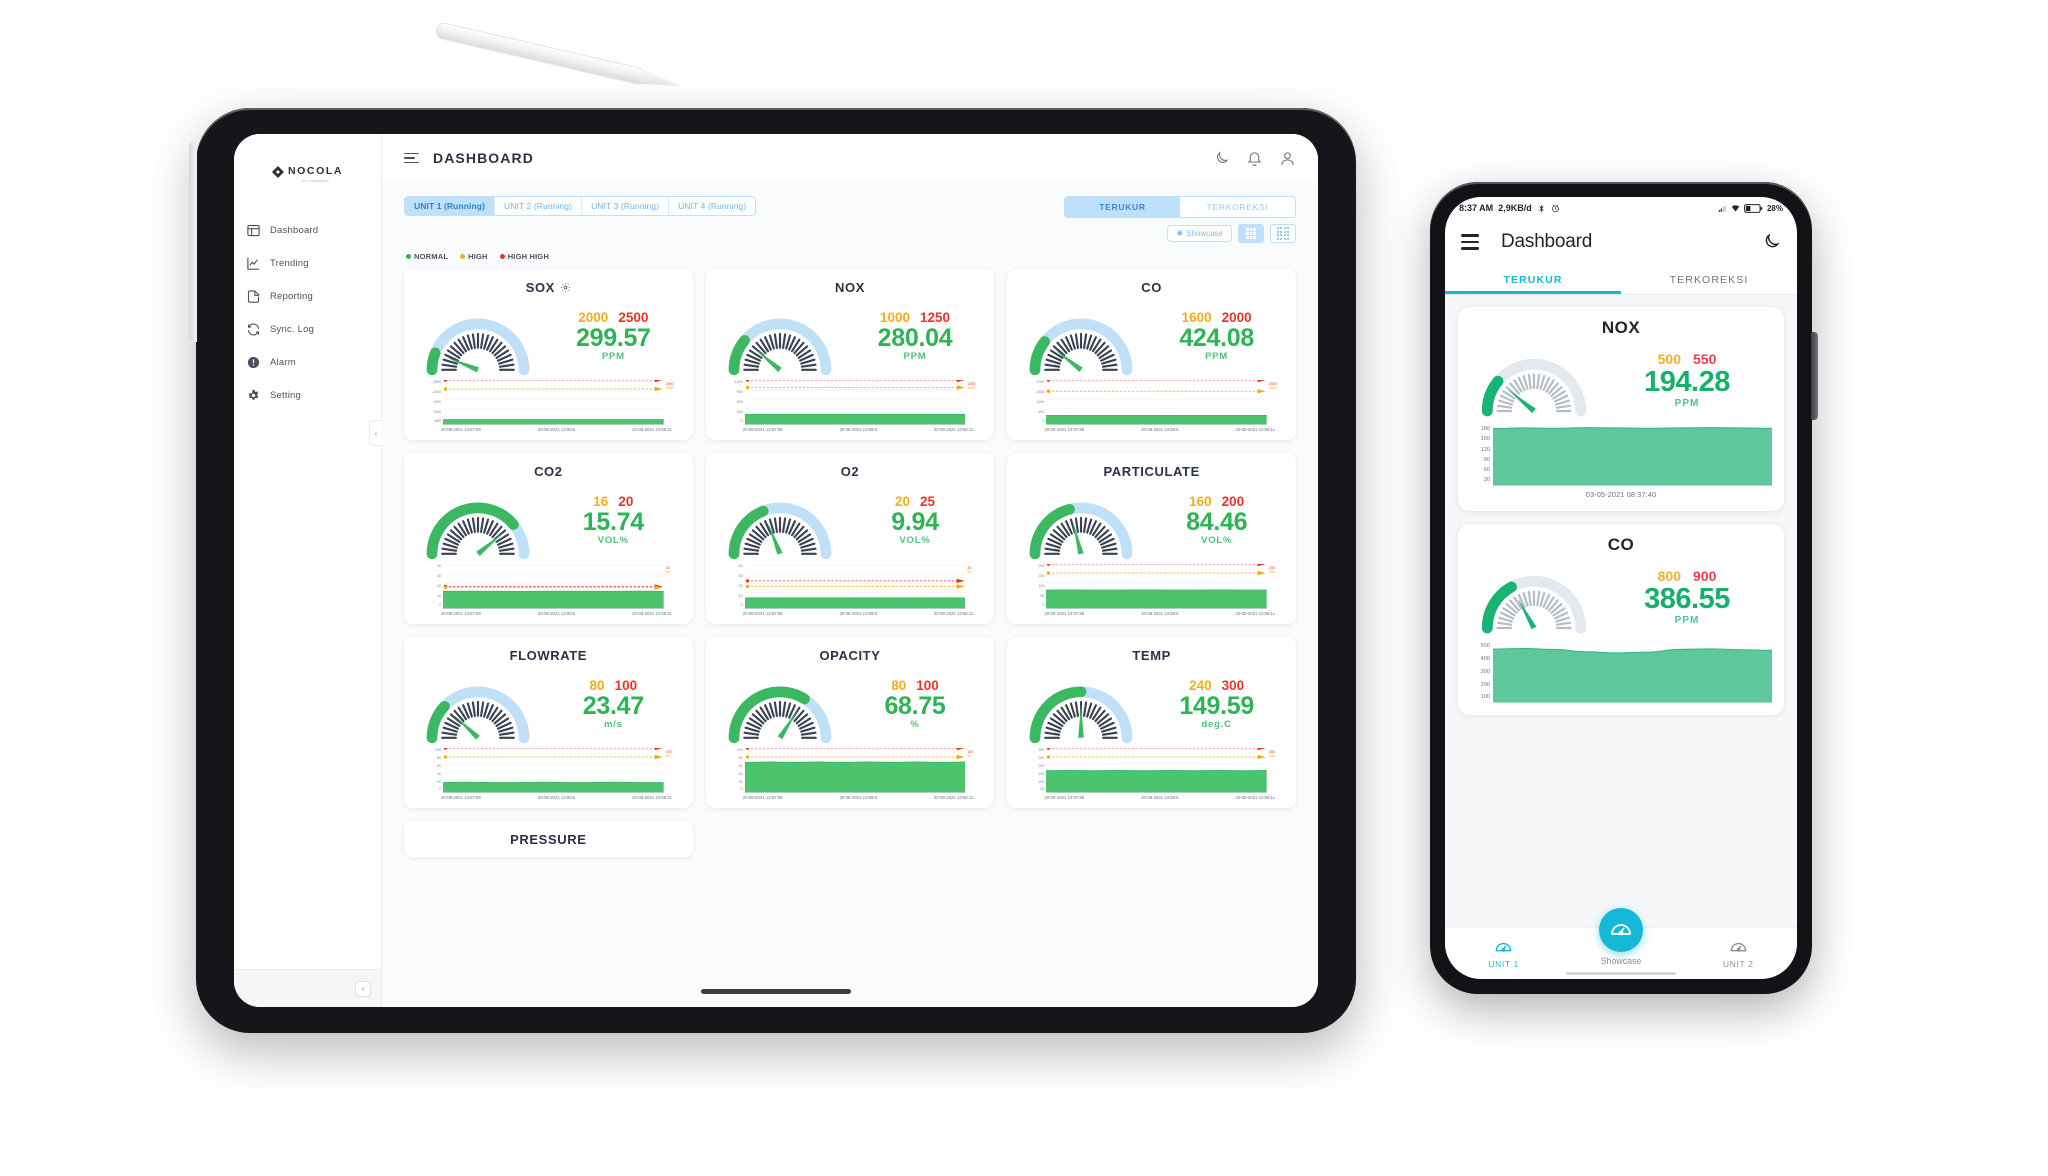 The width and height of the screenshot is (2048, 1176). What do you see at coordinates (450, 206) in the screenshot?
I see `unit-tab-1: UNIT 1 (Running)` at bounding box center [450, 206].